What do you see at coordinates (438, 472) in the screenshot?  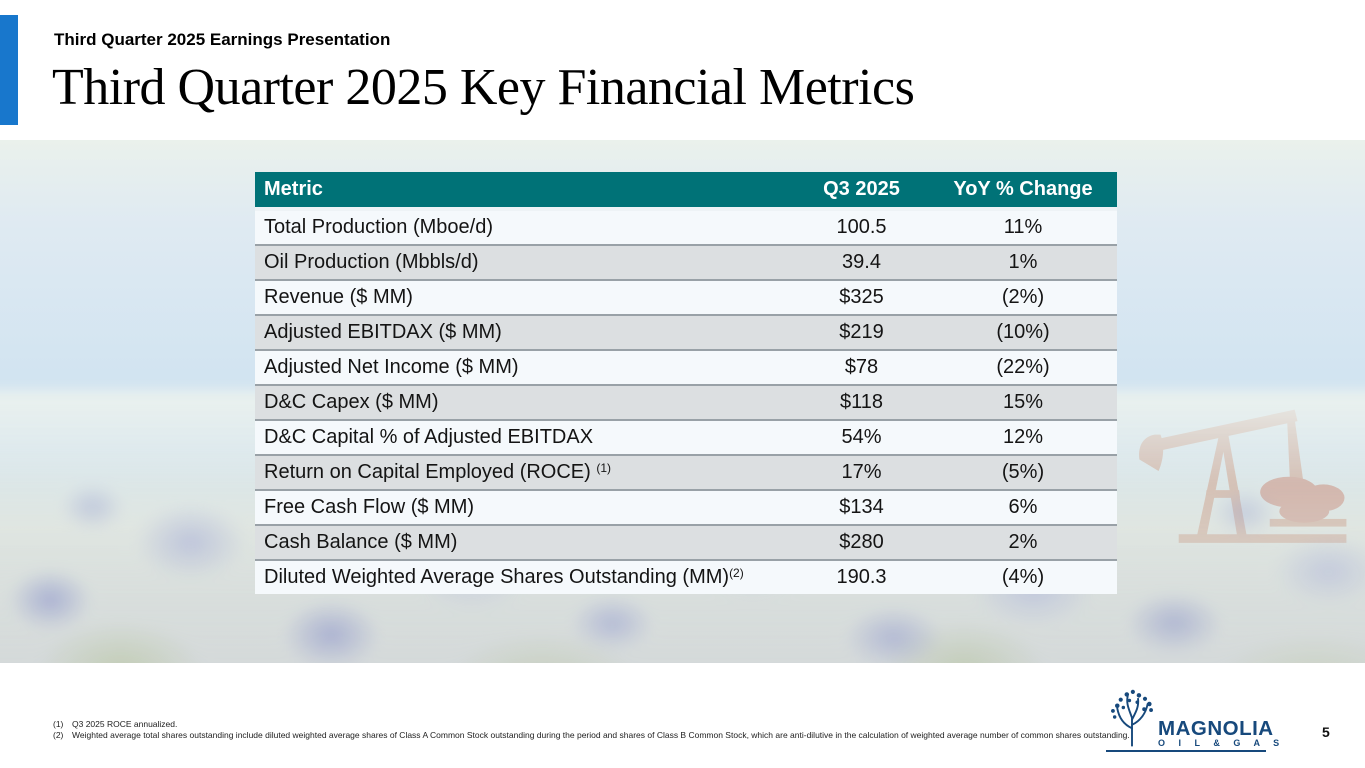 I see `metric-cell: Return on Capital Employed (ROCE) (1)` at bounding box center [438, 472].